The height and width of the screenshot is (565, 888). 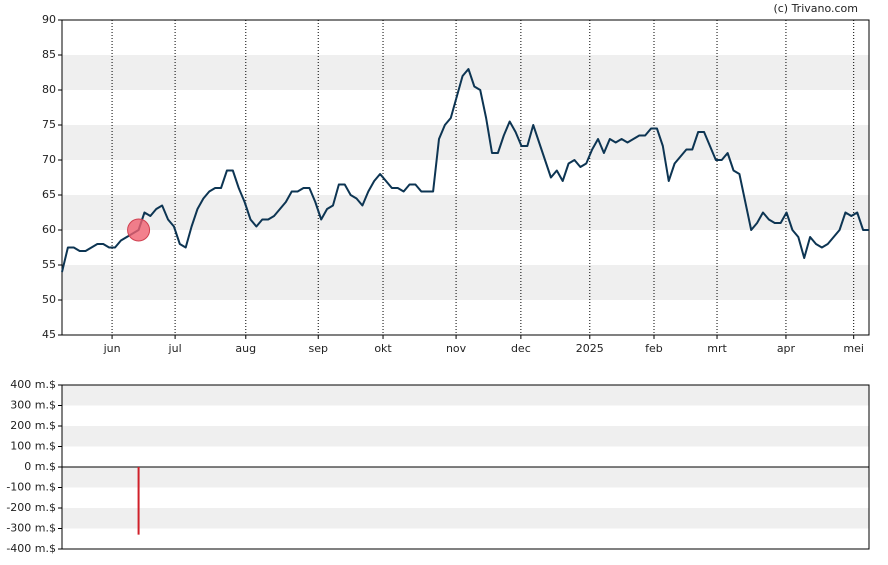 What do you see at coordinates (33, 425) in the screenshot?
I see `y-tick-label: 200 m.$` at bounding box center [33, 425].